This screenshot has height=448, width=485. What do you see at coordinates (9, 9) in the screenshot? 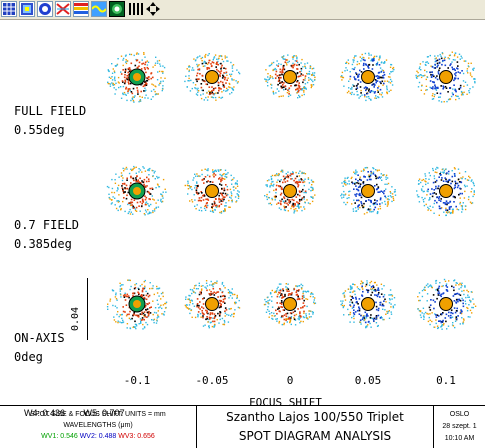
I see `grid-icon` at bounding box center [9, 9].